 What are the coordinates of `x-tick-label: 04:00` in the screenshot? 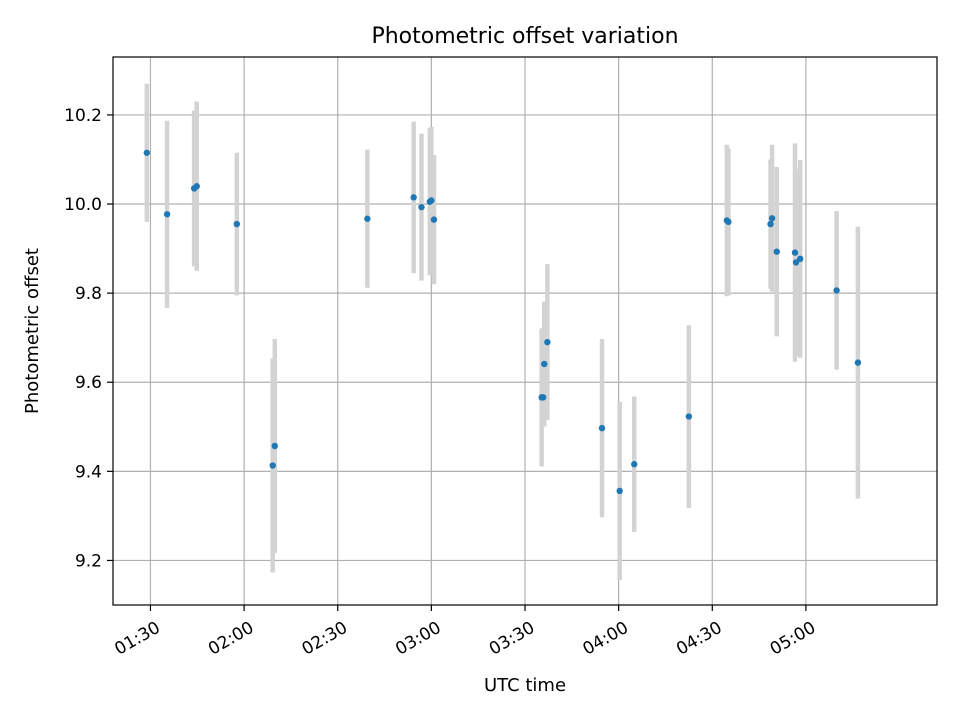 It's located at (606, 639).